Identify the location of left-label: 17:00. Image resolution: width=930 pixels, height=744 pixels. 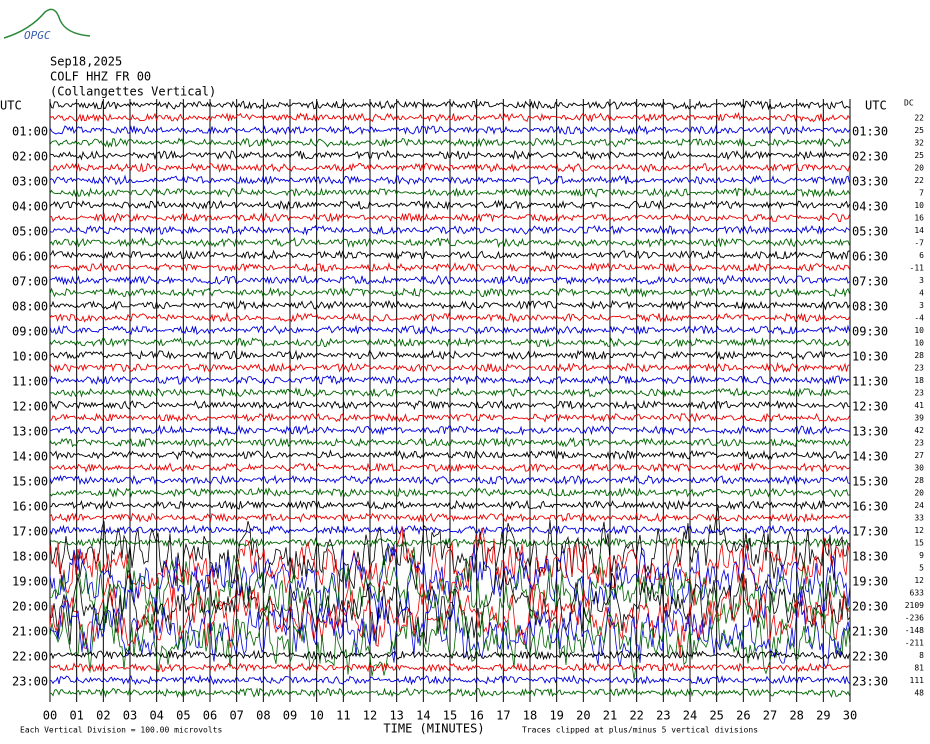
(30, 532).